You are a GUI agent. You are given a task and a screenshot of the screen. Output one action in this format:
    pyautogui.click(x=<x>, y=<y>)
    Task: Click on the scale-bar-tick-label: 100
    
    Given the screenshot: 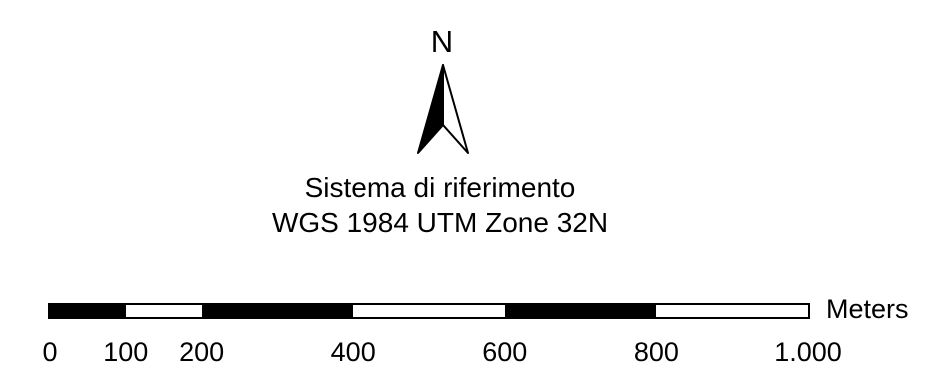 What is the action you would take?
    pyautogui.click(x=126, y=352)
    